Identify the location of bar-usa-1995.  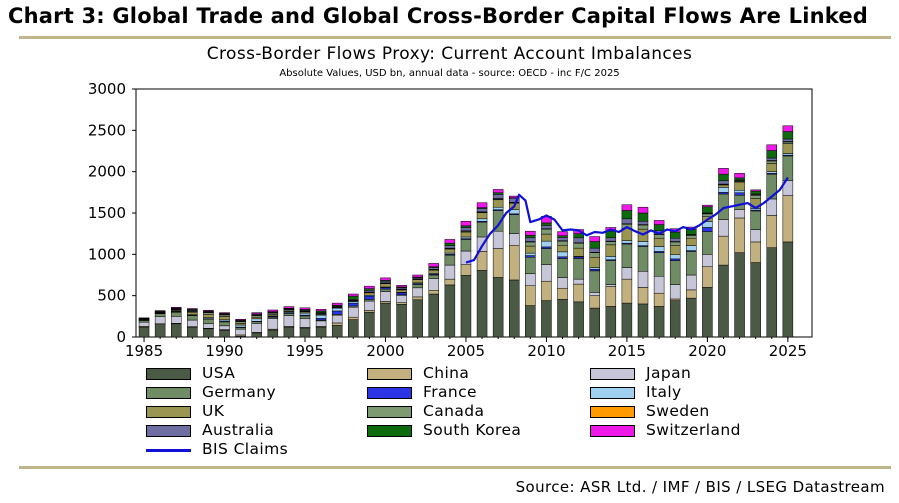
(305, 332).